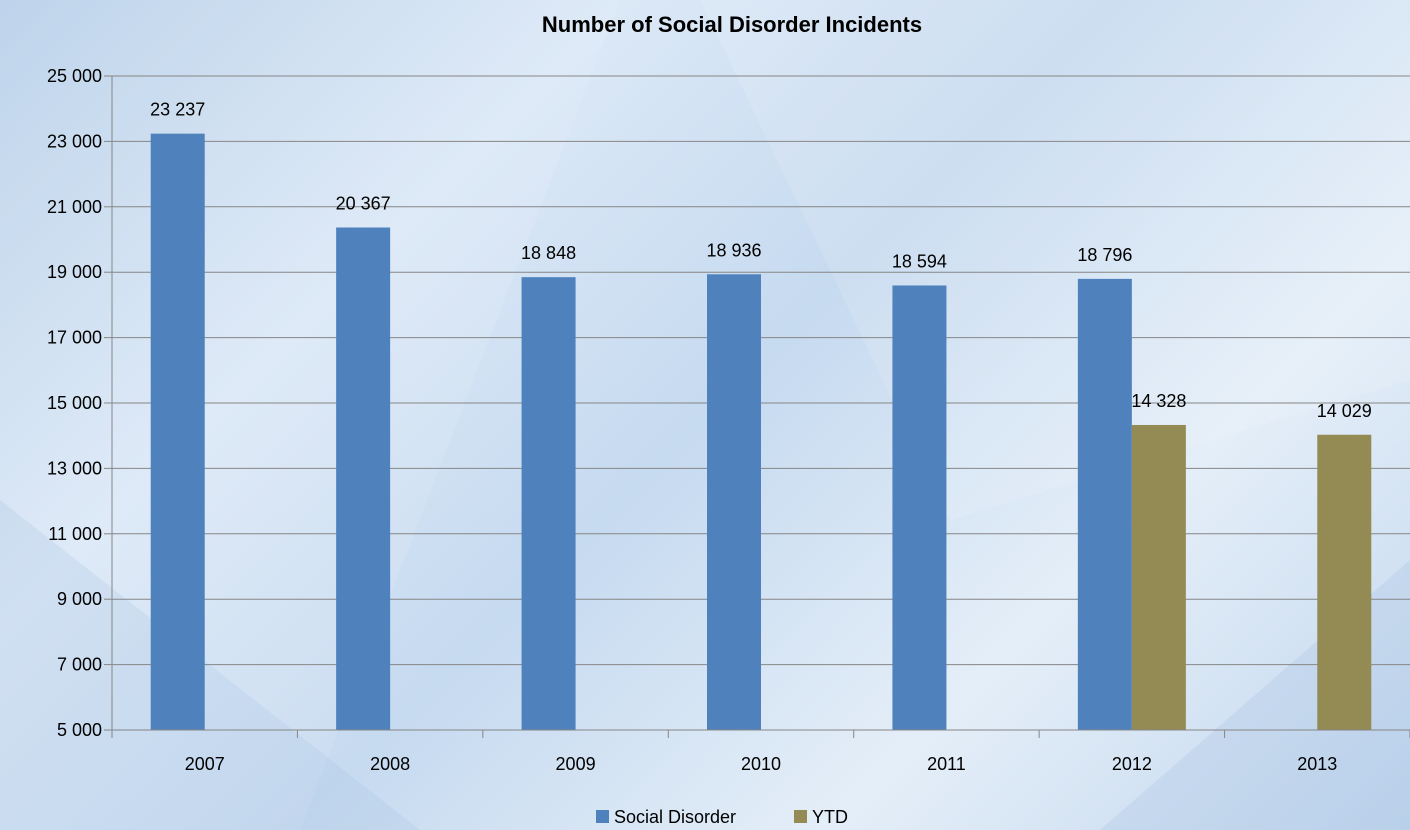 This screenshot has width=1410, height=830. What do you see at coordinates (79, 665) in the screenshot?
I see `y-tick-label: 7 000` at bounding box center [79, 665].